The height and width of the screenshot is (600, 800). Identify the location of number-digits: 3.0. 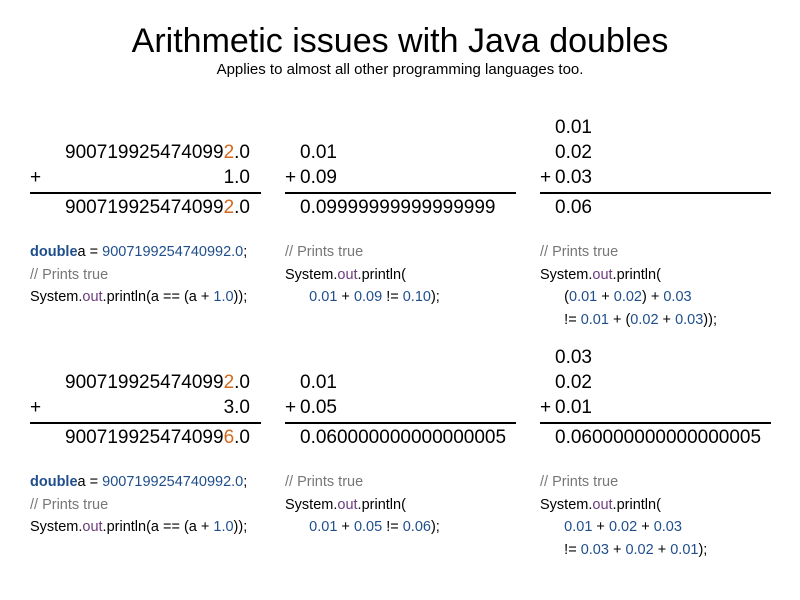
(236, 407).